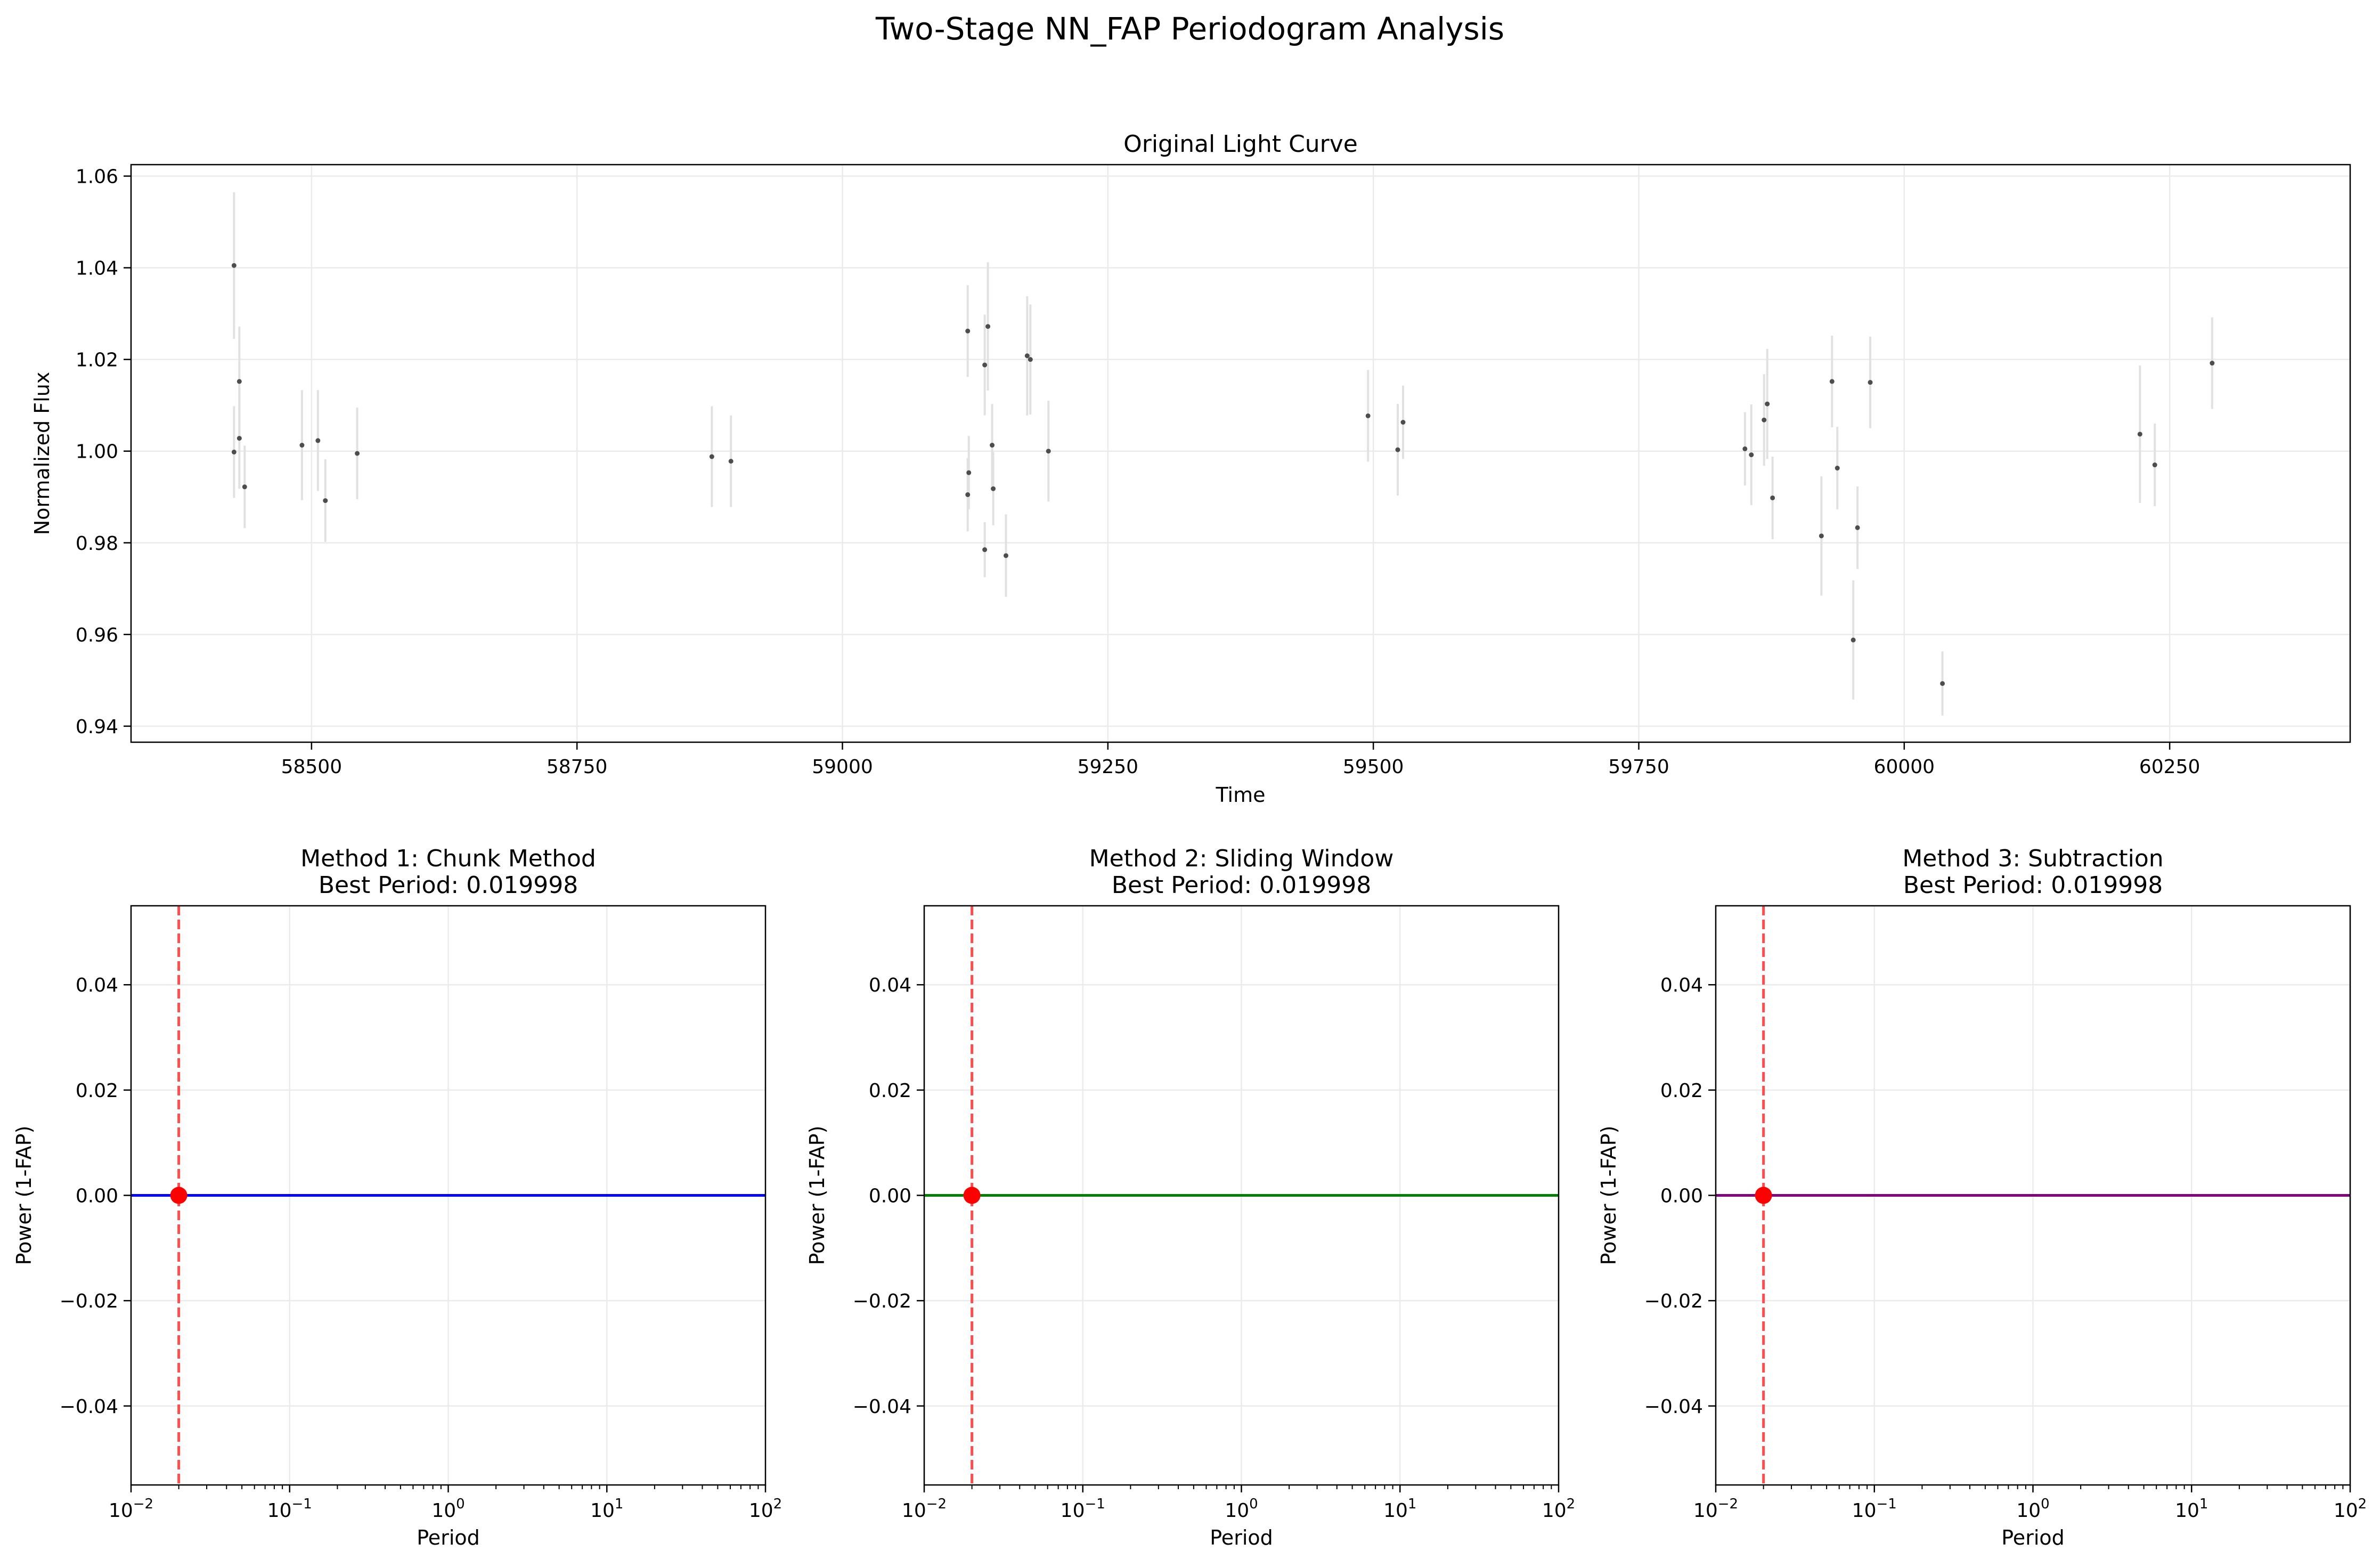 This screenshot has height=1567, width=2380. What do you see at coordinates (1108, 767) in the screenshot?
I see `x-tick-label: 59250` at bounding box center [1108, 767].